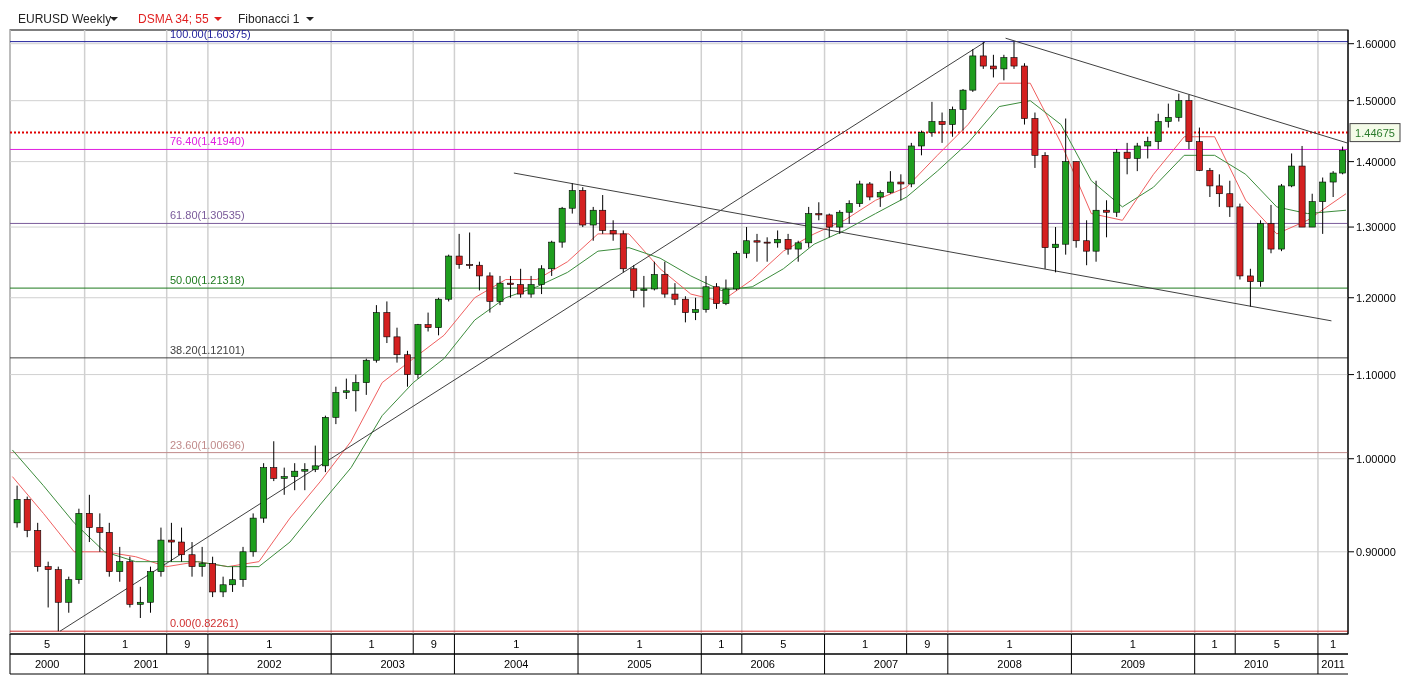 This screenshot has height=684, width=1412. I want to click on y-tick-label: 1.40000, so click(1376, 161).